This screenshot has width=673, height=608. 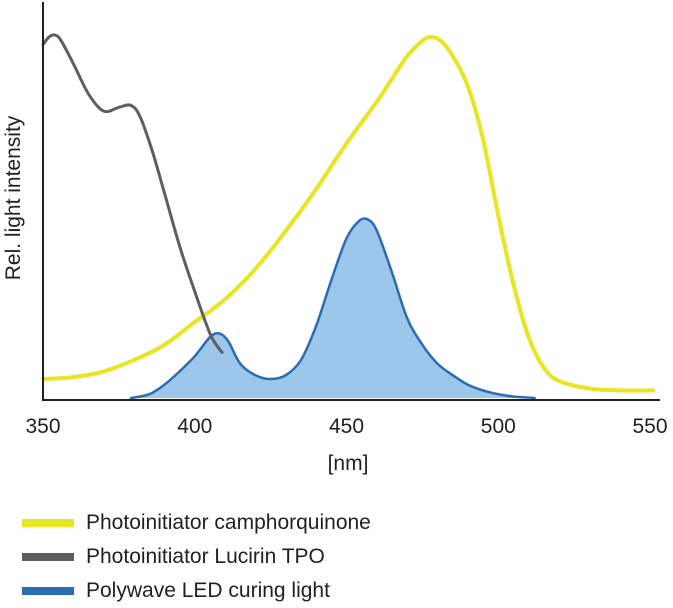 What do you see at coordinates (208, 590) in the screenshot?
I see `legend-label: Polywave LED curing light` at bounding box center [208, 590].